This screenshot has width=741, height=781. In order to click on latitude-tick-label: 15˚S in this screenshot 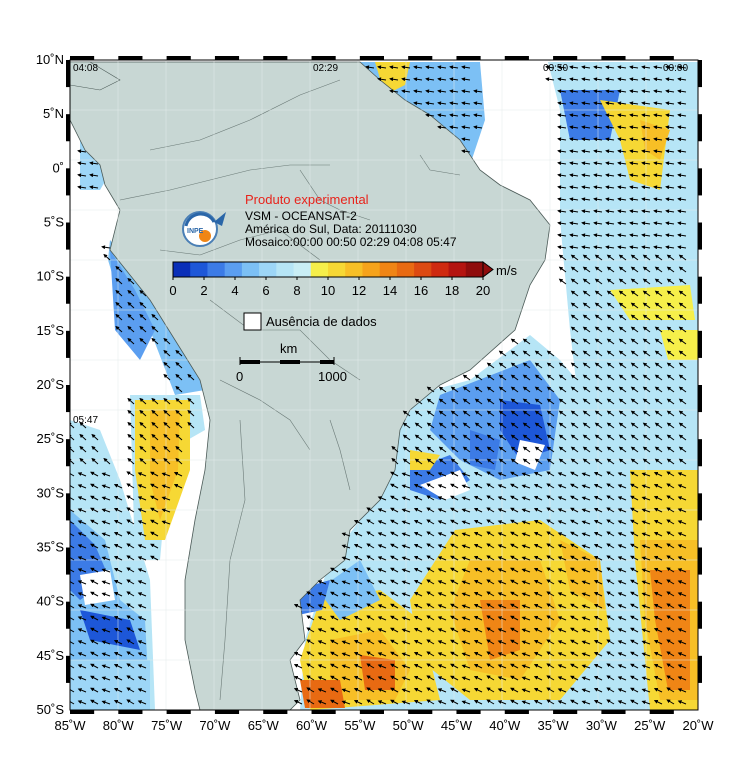, I will do `click(51, 330)`.